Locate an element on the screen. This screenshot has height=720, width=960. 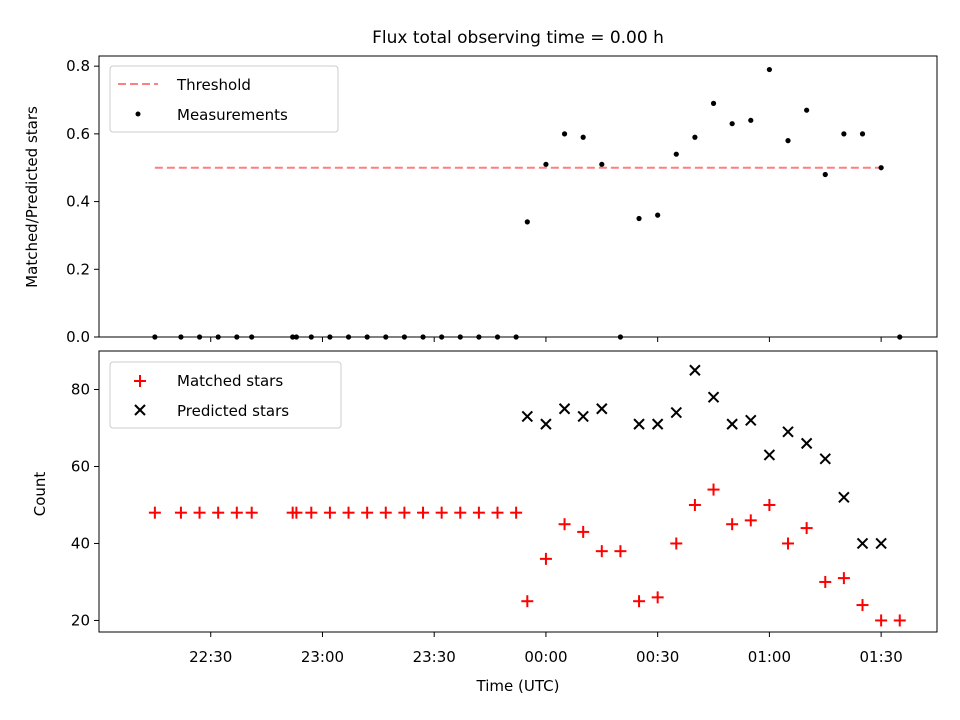
x-tick-label: 00:30 is located at coordinates (657, 657).